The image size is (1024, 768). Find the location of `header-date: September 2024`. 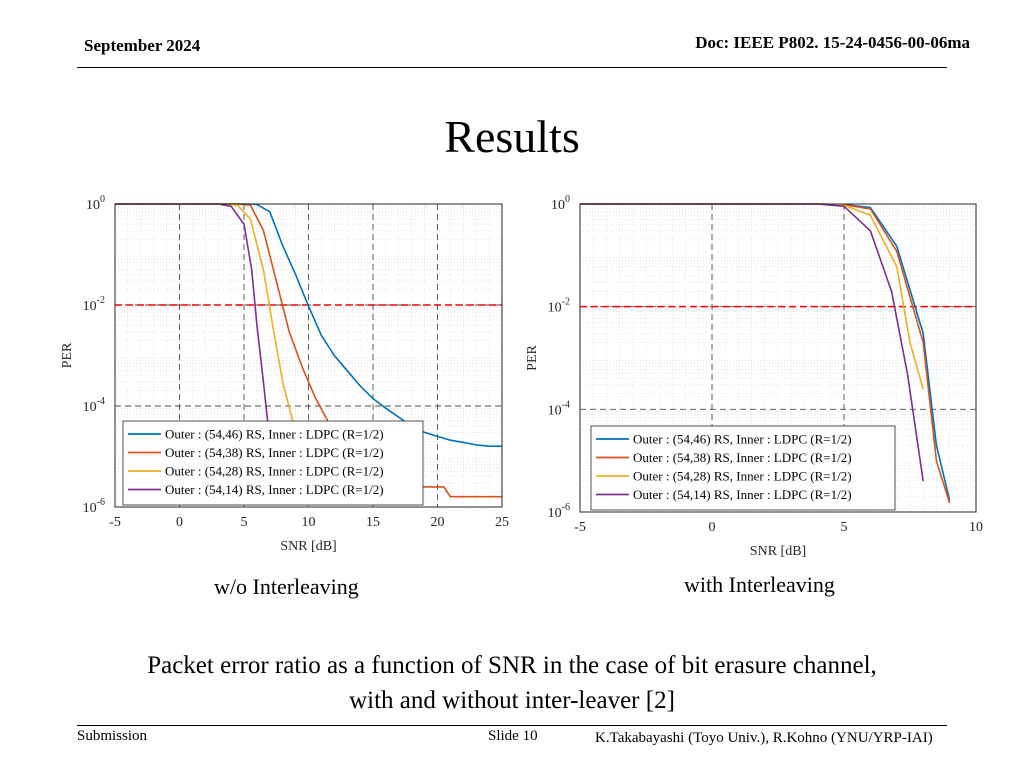

header-date: September 2024 is located at coordinates (142, 45).